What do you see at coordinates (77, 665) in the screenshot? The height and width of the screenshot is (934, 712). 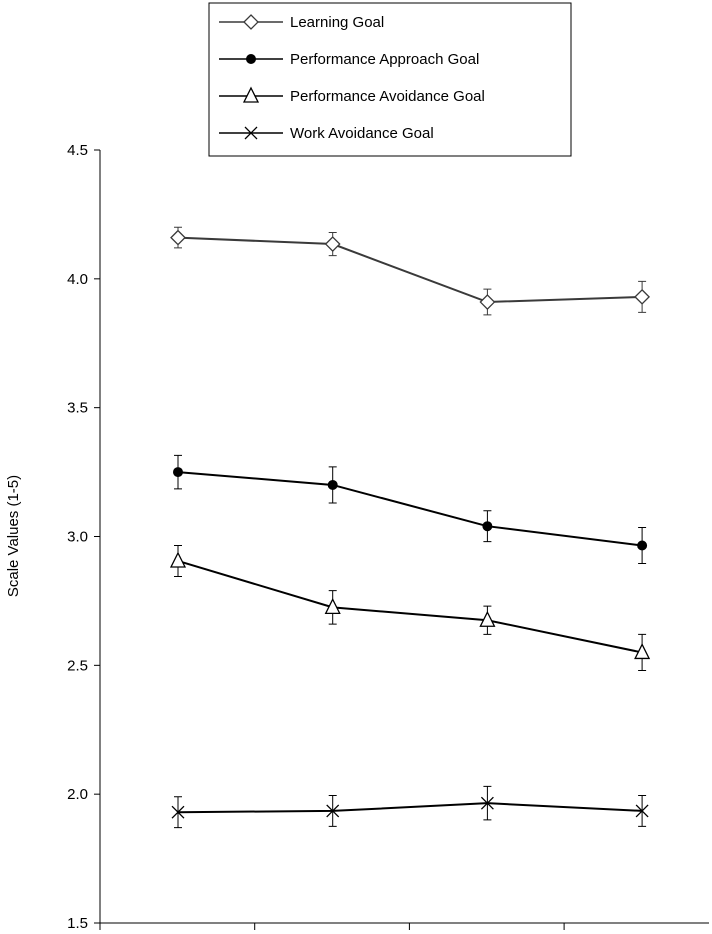 I see `y-tick-label: 2.5` at bounding box center [77, 665].